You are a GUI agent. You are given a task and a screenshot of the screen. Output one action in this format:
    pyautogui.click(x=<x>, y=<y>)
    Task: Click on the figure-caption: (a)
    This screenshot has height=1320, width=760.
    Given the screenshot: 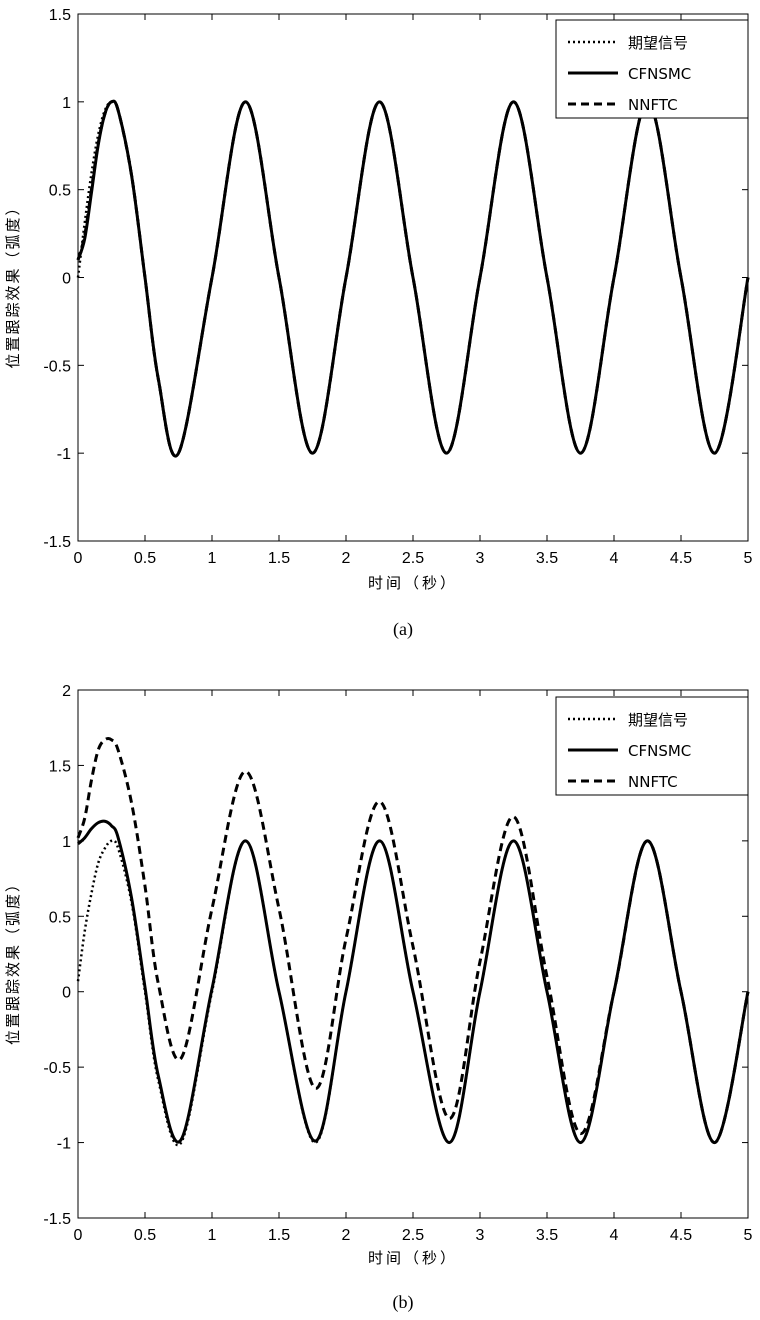 What is the action you would take?
    pyautogui.click(x=403, y=629)
    